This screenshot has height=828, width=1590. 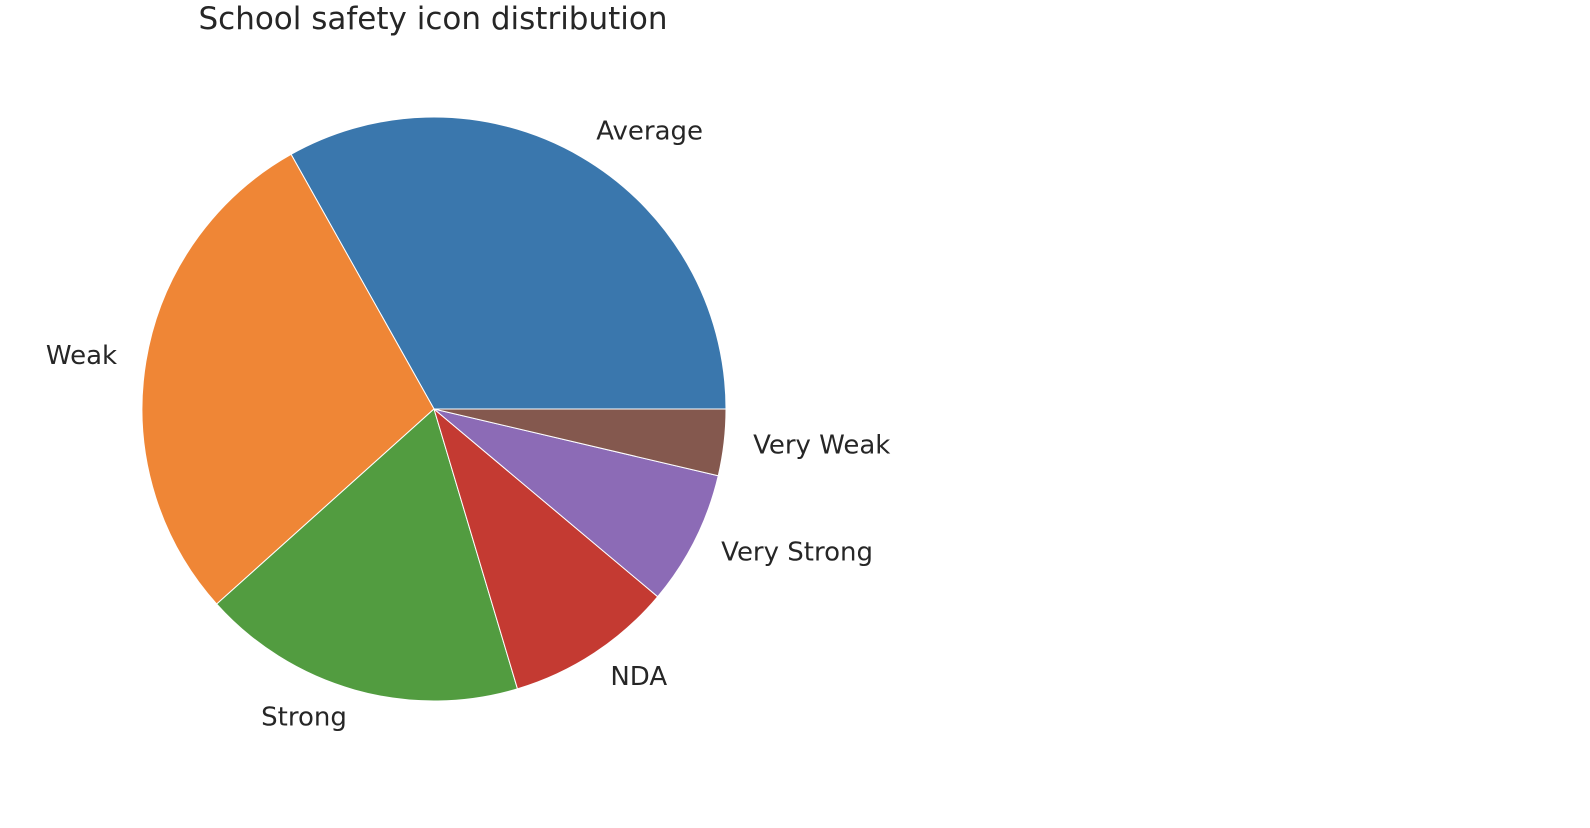 What do you see at coordinates (508, 263) in the screenshot?
I see `pie-slice-average` at bounding box center [508, 263].